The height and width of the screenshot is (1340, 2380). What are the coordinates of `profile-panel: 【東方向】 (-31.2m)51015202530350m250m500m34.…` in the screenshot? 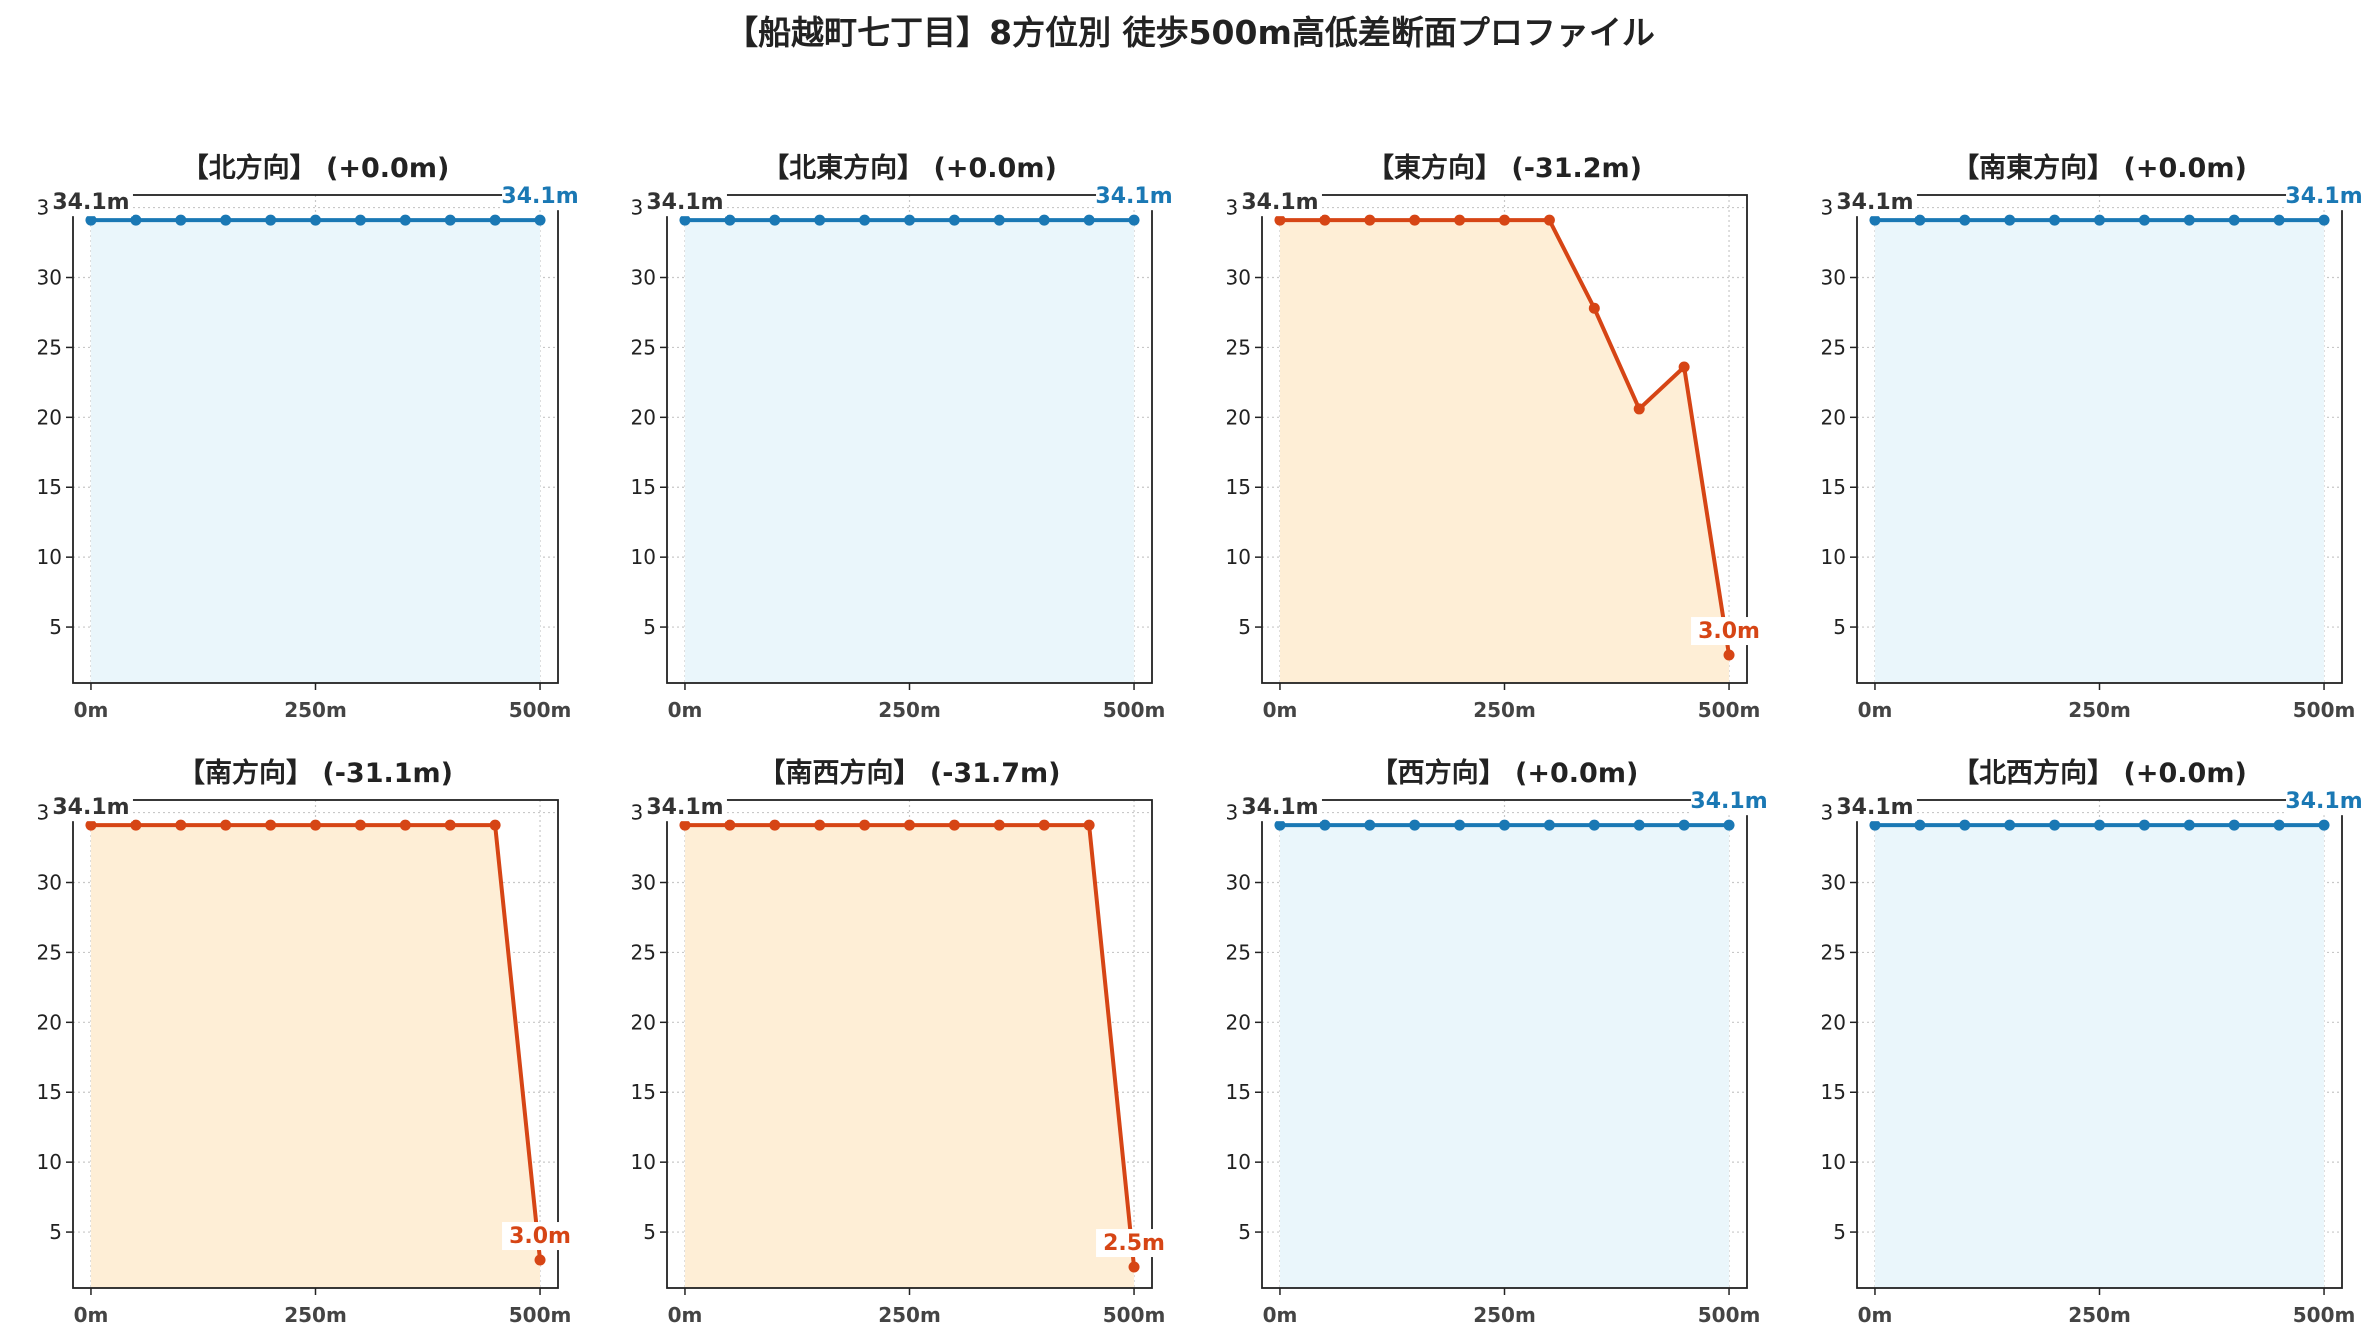 It's located at (1497, 437).